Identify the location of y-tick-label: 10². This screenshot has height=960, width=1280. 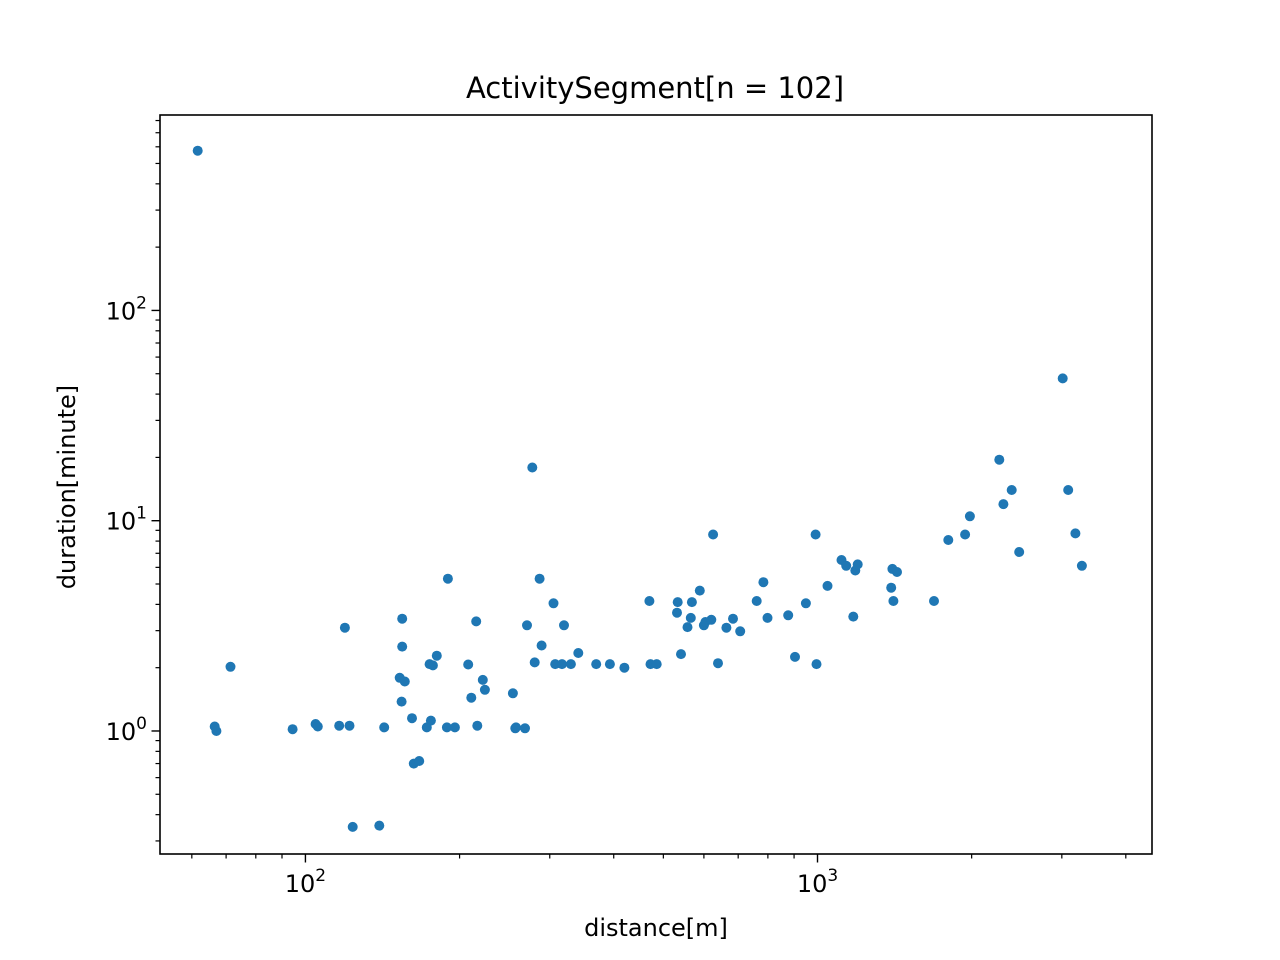
(126, 309).